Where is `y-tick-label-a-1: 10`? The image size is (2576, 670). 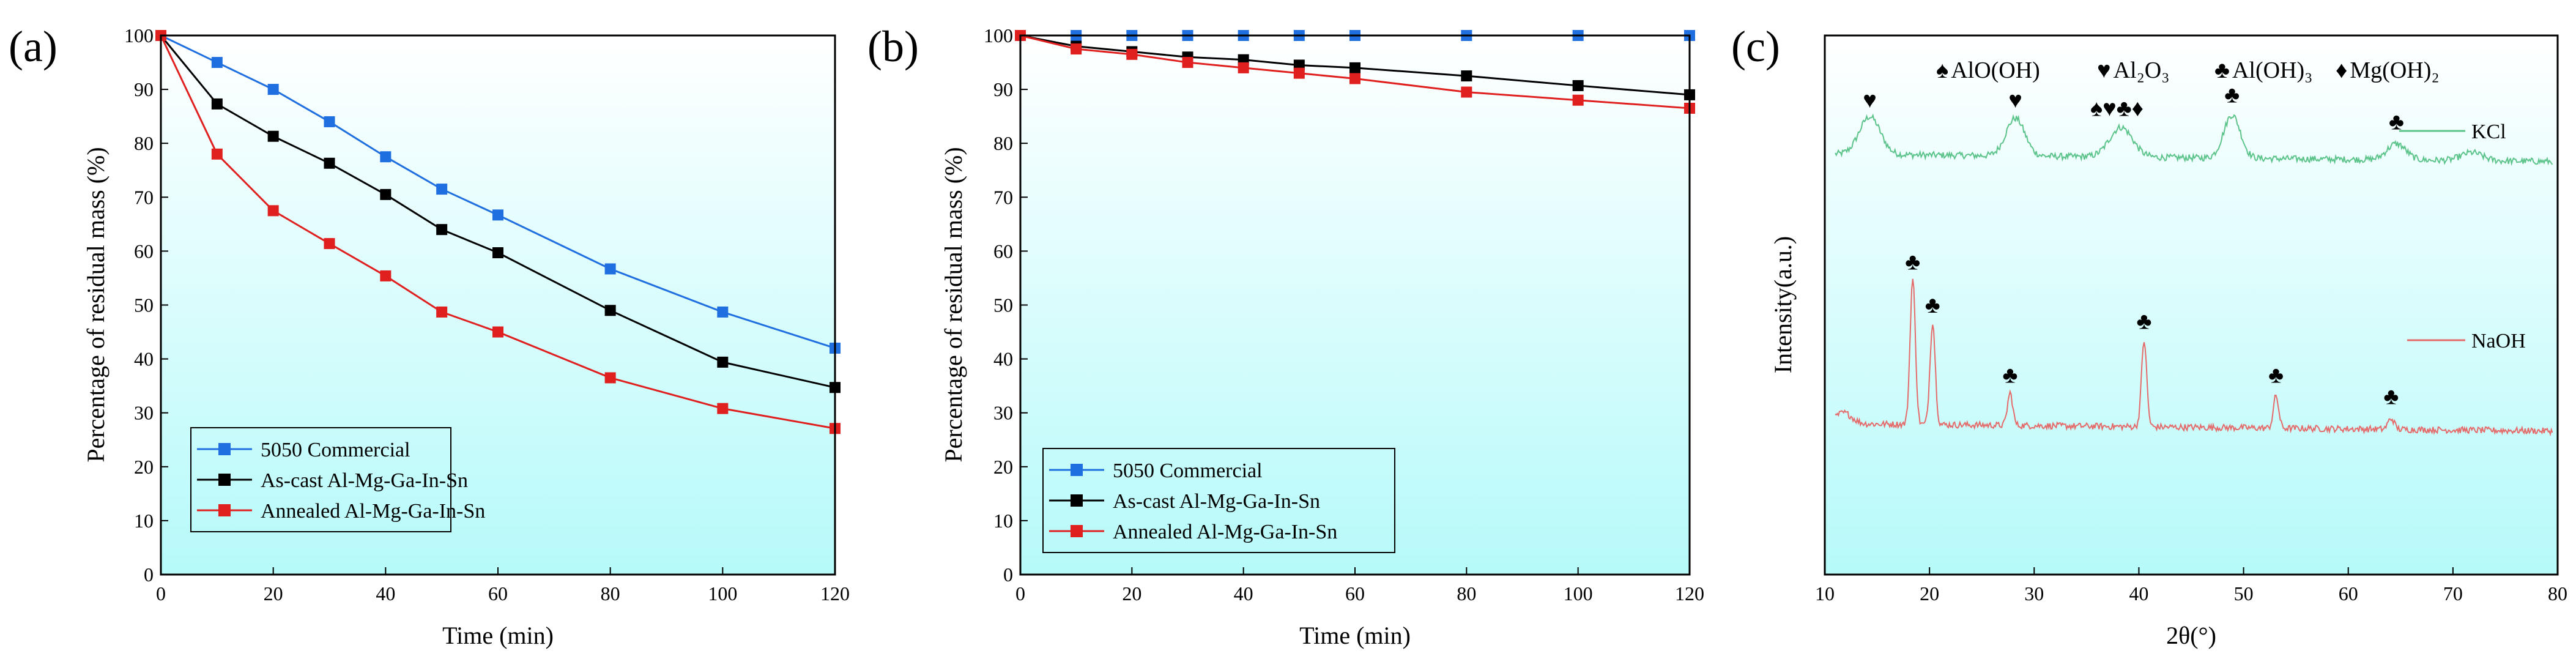 y-tick-label-a-1: 10 is located at coordinates (144, 521).